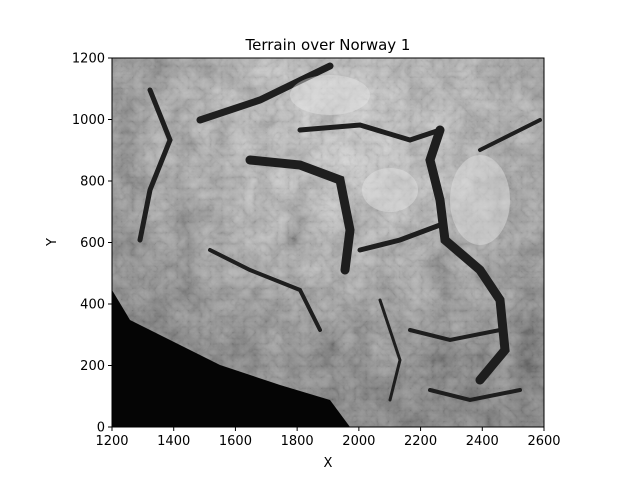  I want to click on highlights, so click(400, 160).